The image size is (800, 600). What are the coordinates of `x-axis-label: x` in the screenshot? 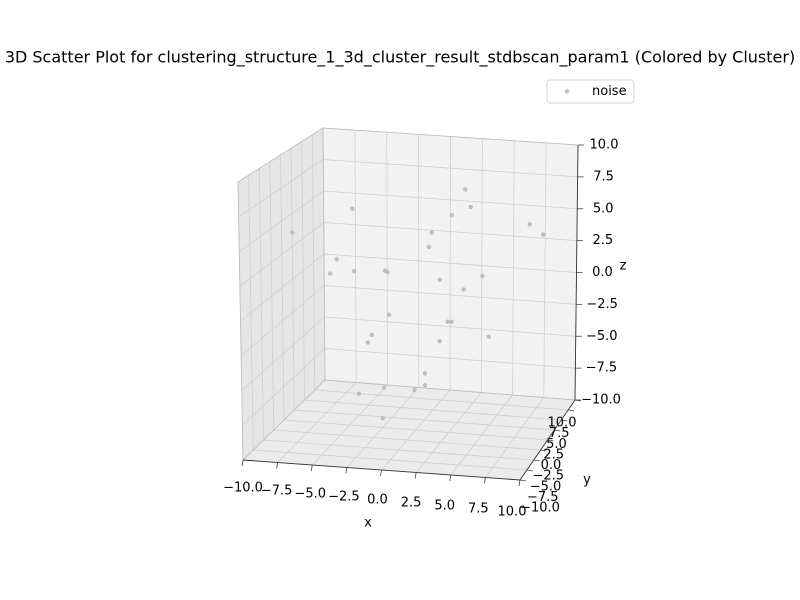 It's located at (368, 523).